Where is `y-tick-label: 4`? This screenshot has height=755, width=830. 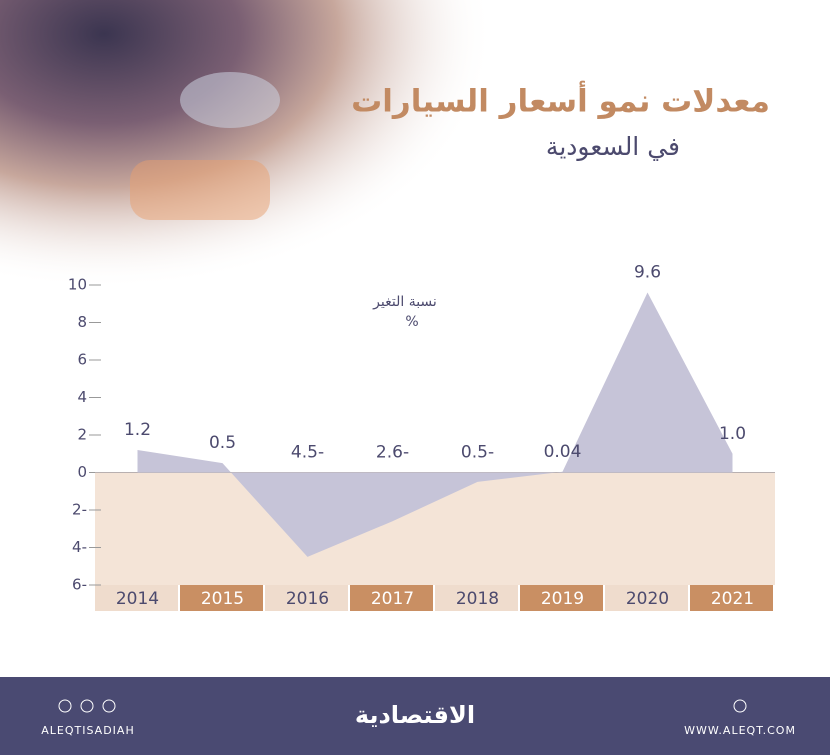 y-tick-label: 4 is located at coordinates (82, 397).